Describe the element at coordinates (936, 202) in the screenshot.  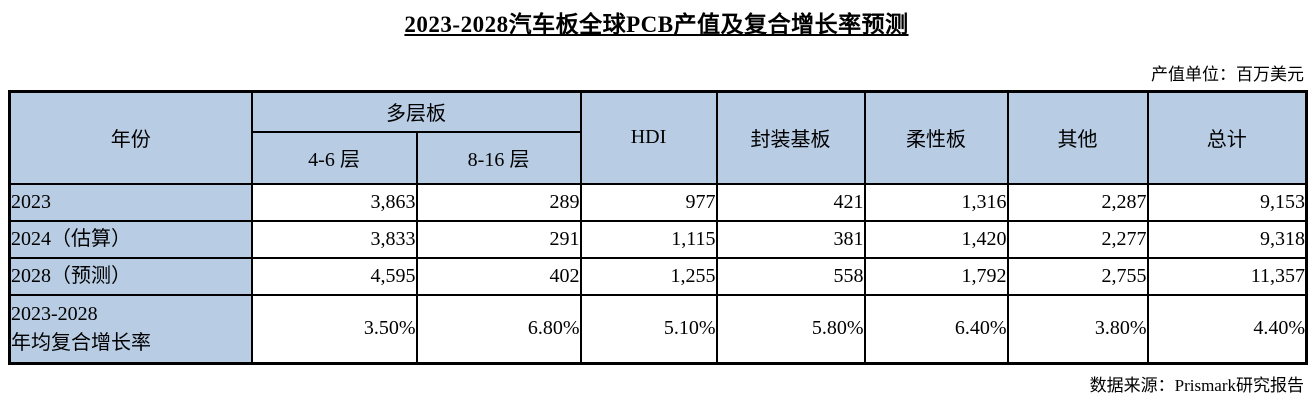
I see `table-cell: 1,316` at that location.